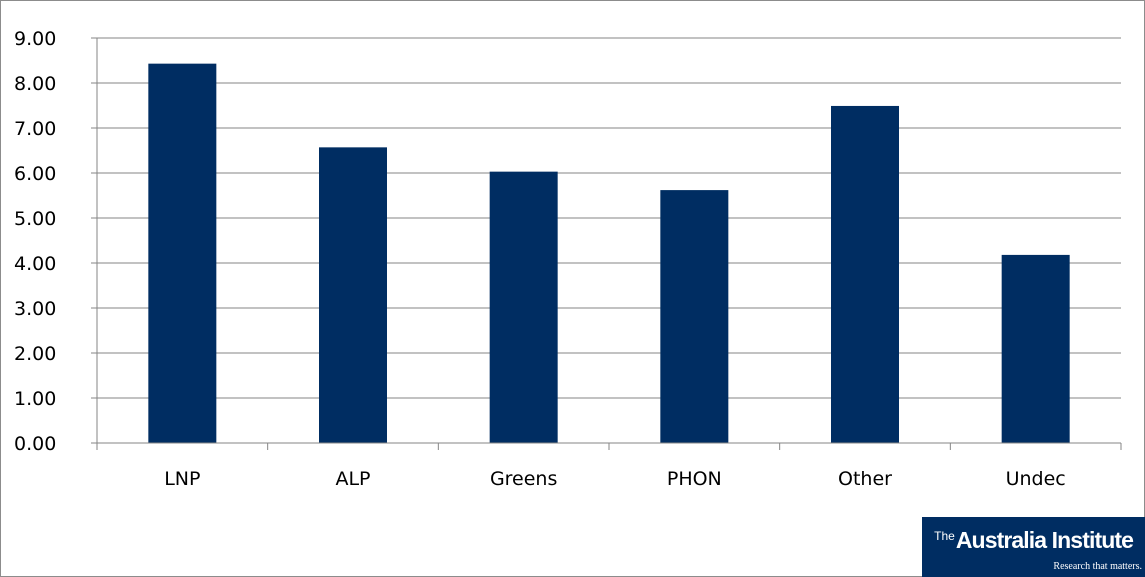  Describe the element at coordinates (865, 274) in the screenshot. I see `bar-other` at that location.